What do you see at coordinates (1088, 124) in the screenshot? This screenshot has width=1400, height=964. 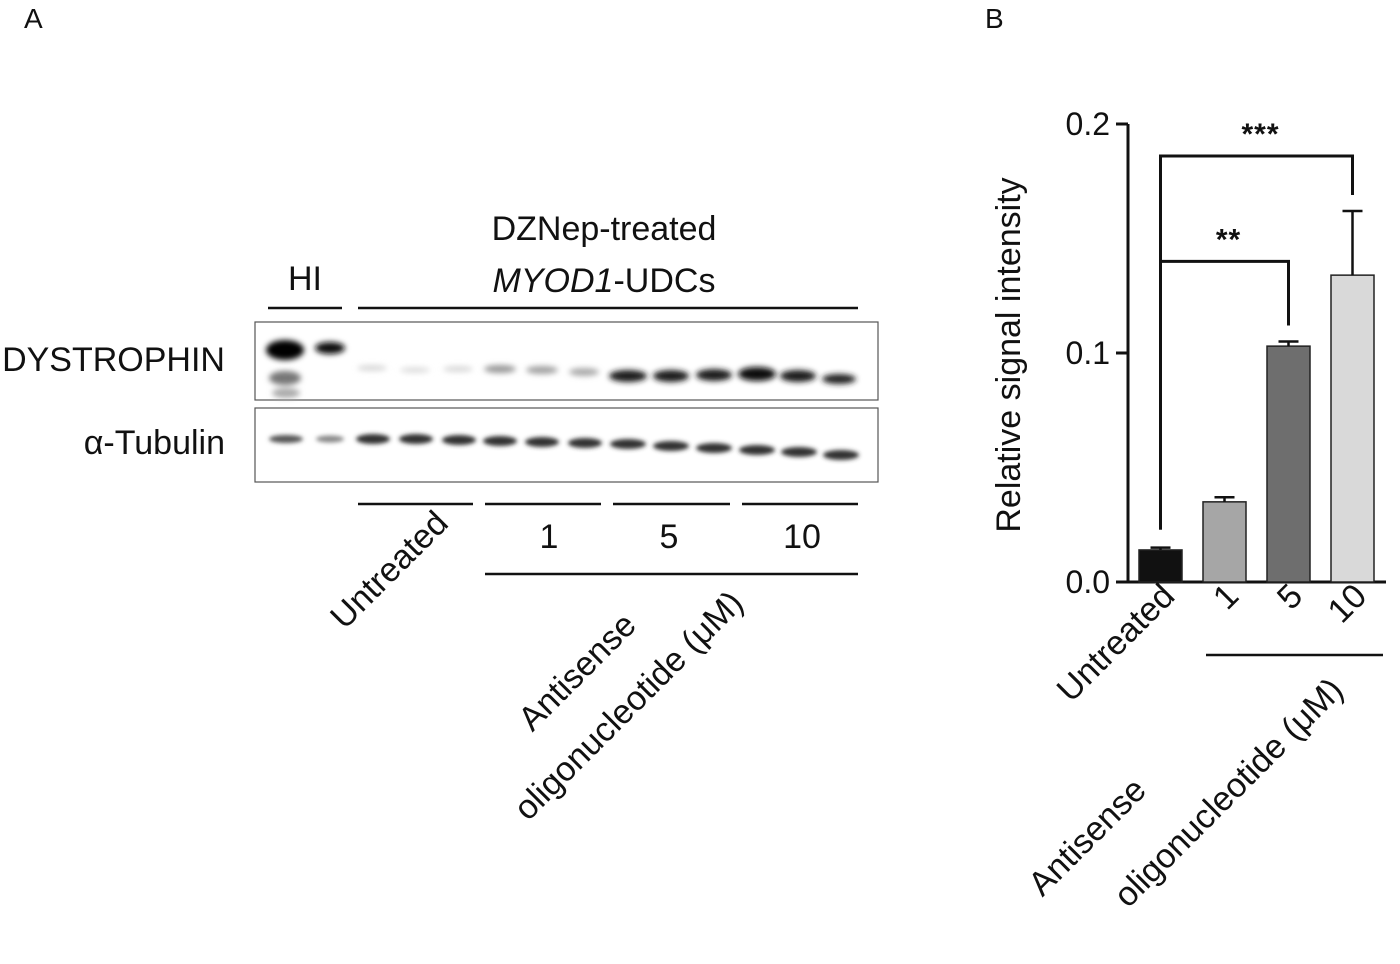 I see `y-tick-label: 0.2` at bounding box center [1088, 124].